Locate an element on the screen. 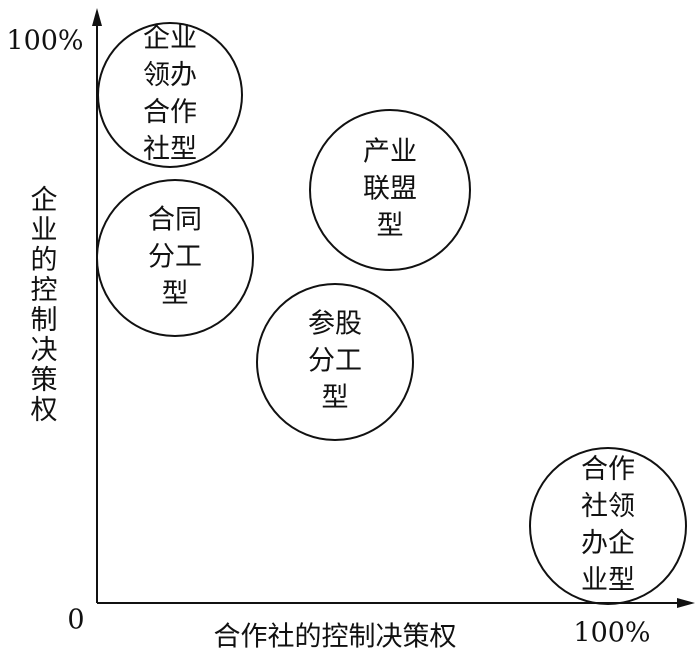 This screenshot has height=667, width=700. node-label: 业型 is located at coordinates (608, 580).